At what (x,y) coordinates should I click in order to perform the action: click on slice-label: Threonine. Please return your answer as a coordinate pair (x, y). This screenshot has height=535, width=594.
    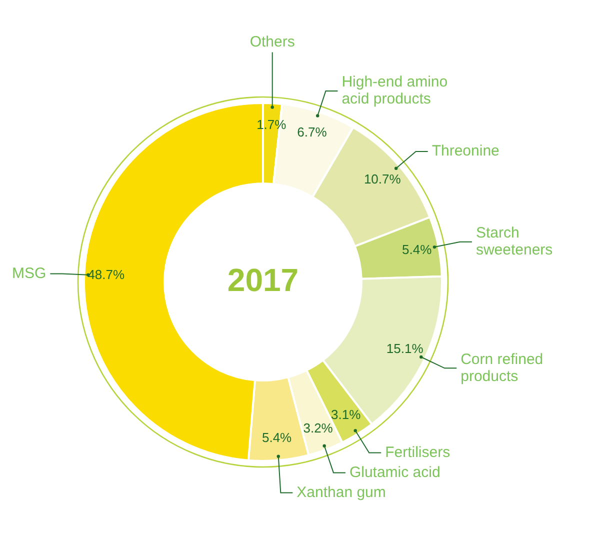
    Looking at the image, I should click on (466, 151).